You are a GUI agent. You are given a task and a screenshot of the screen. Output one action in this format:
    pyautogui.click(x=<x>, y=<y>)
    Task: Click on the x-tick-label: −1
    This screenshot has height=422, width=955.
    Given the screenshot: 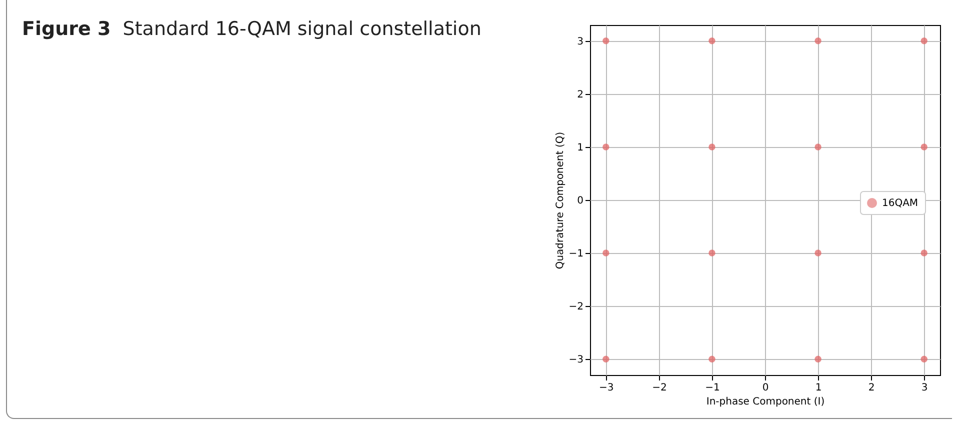 What is the action you would take?
    pyautogui.click(x=712, y=388)
    